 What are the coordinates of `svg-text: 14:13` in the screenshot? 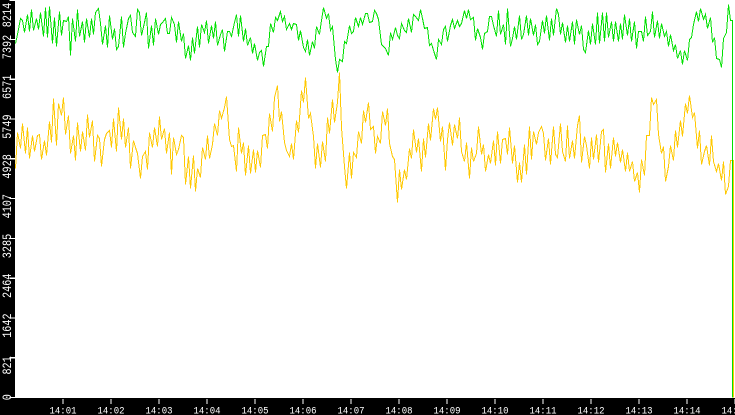 It's located at (639, 411).